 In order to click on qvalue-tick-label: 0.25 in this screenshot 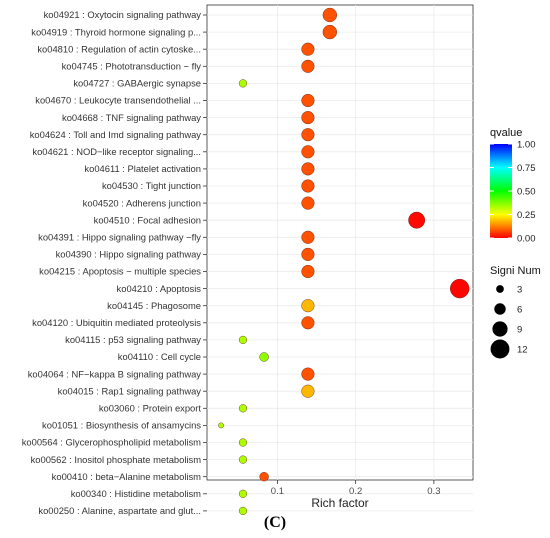, I will do `click(526, 215)`.